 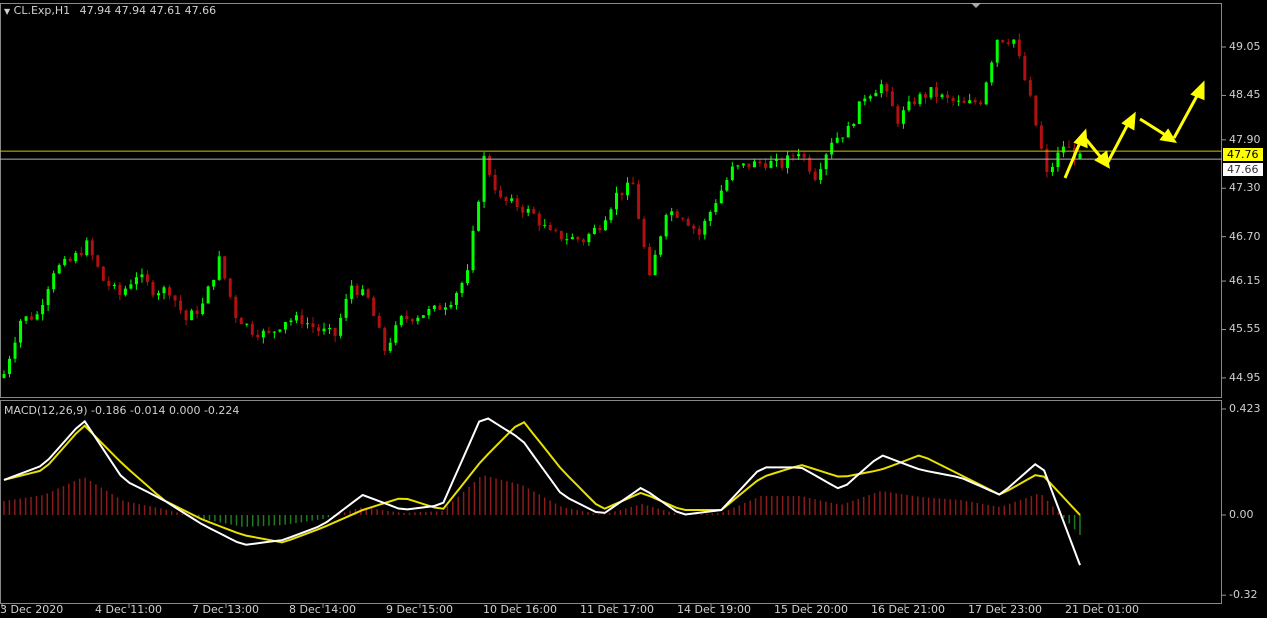 What do you see at coordinates (1243, 594) in the screenshot?
I see `macd-tick-label: -0.32` at bounding box center [1243, 594].